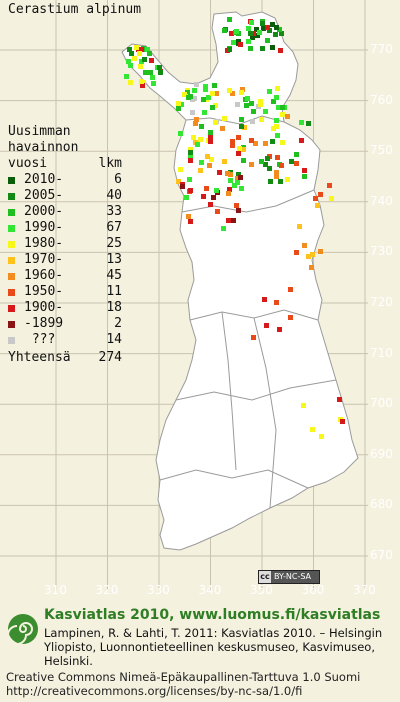 The image size is (400, 702). Describe the element at coordinates (381, 150) in the screenshot. I see `y-tick-label: 750` at that location.